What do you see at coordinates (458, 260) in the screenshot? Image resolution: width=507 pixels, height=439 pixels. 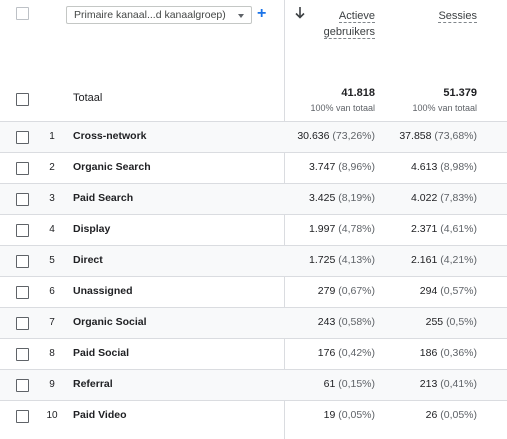 I see `sessions-pct: (4,21%)` at bounding box center [458, 260].